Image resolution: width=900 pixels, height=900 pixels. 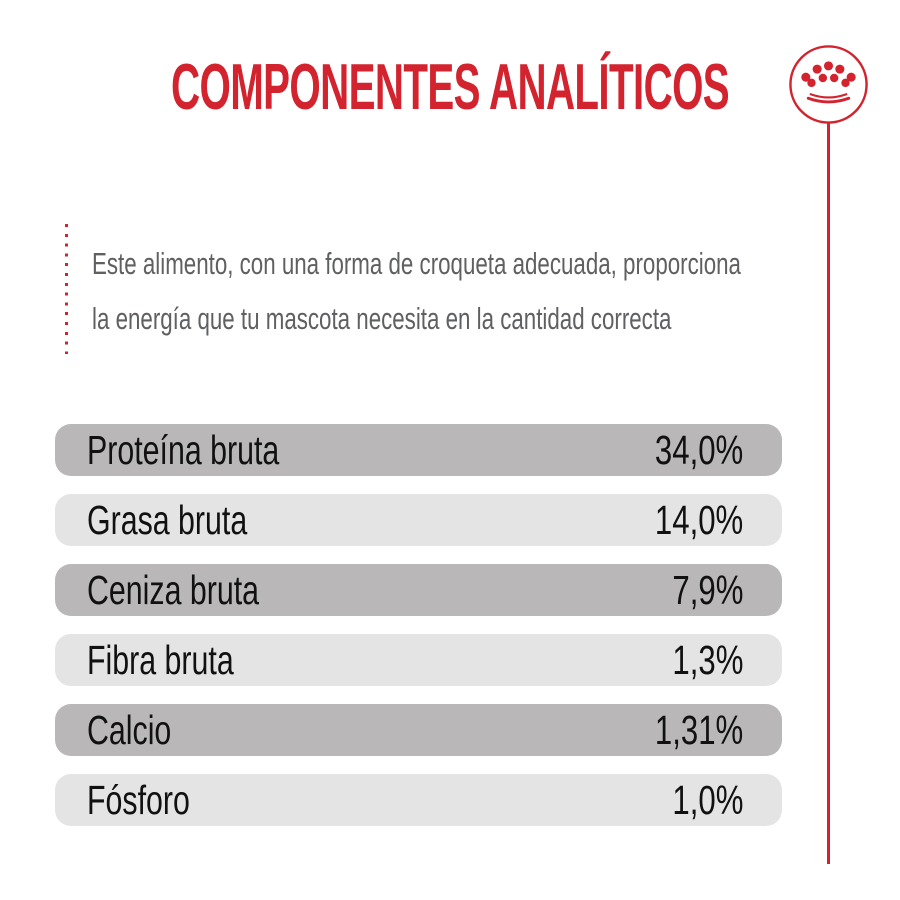 I want to click on component-label: Grasa bruta, so click(x=167, y=519).